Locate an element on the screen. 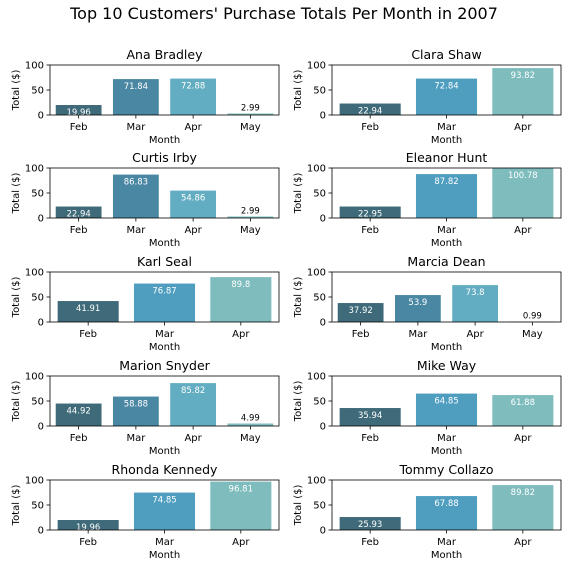 The width and height of the screenshot is (568, 568). data-label: 25.93 is located at coordinates (370, 525).